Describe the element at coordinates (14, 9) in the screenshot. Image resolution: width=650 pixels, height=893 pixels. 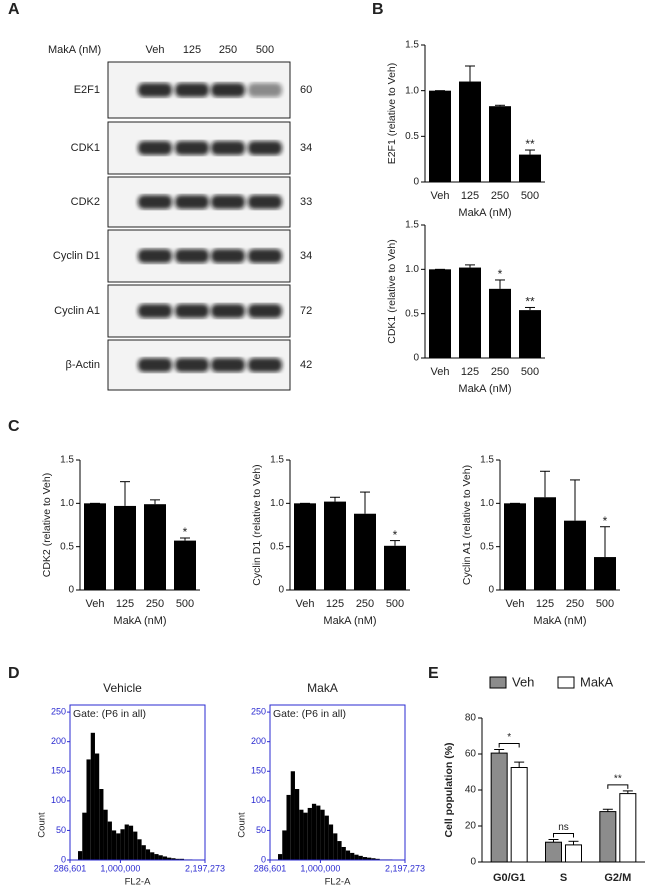
I see `panel-label: A` at that location.